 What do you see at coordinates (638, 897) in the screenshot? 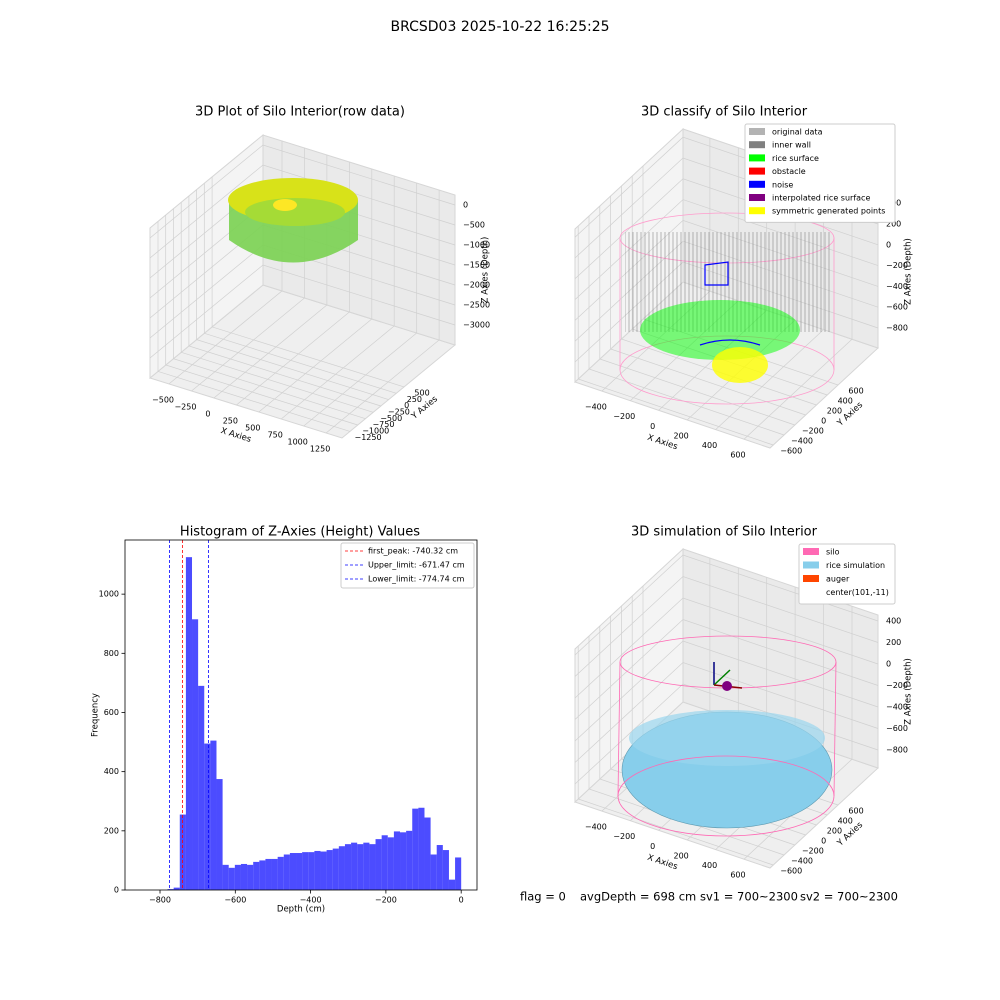
I see `footer-text: avgDepth = 698 cm` at bounding box center [638, 897].